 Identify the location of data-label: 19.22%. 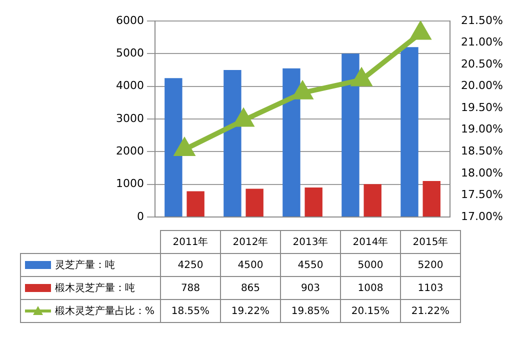
(250, 311).